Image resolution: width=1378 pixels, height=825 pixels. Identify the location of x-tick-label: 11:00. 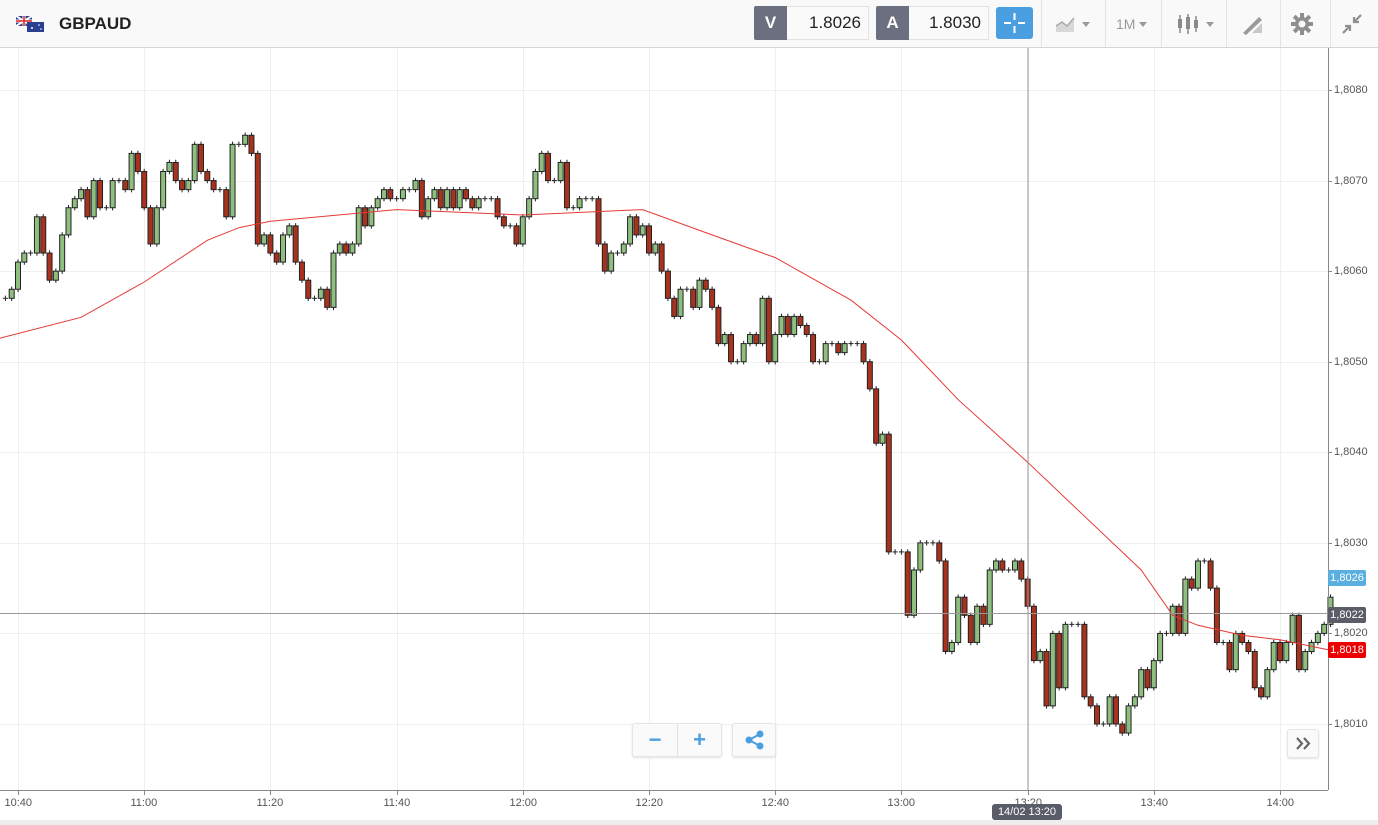
(144, 803).